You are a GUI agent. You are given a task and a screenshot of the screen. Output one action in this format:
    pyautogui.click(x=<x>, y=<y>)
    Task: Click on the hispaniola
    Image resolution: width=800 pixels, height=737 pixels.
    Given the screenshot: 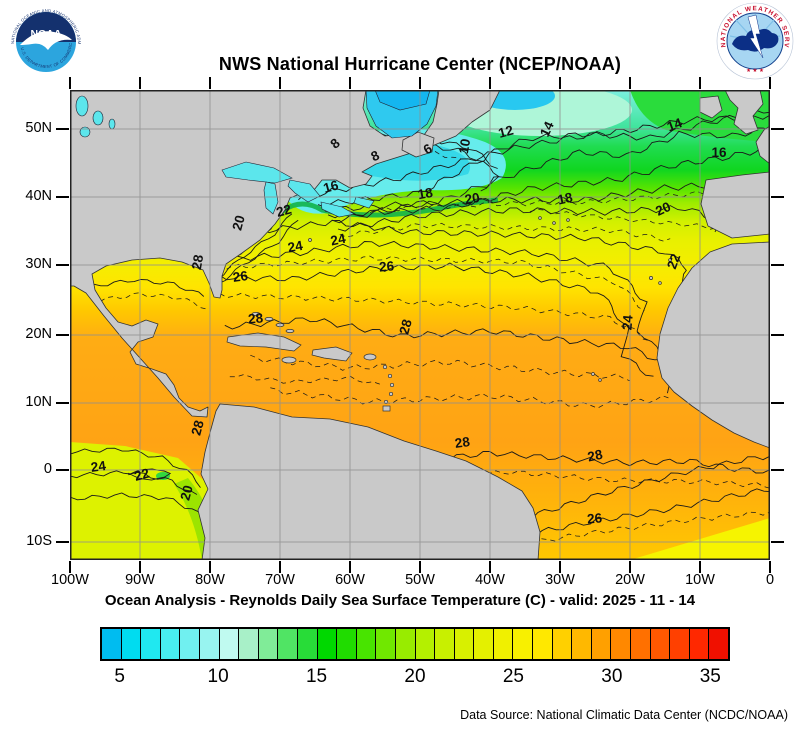 What is the action you would take?
    pyautogui.click(x=332, y=354)
    